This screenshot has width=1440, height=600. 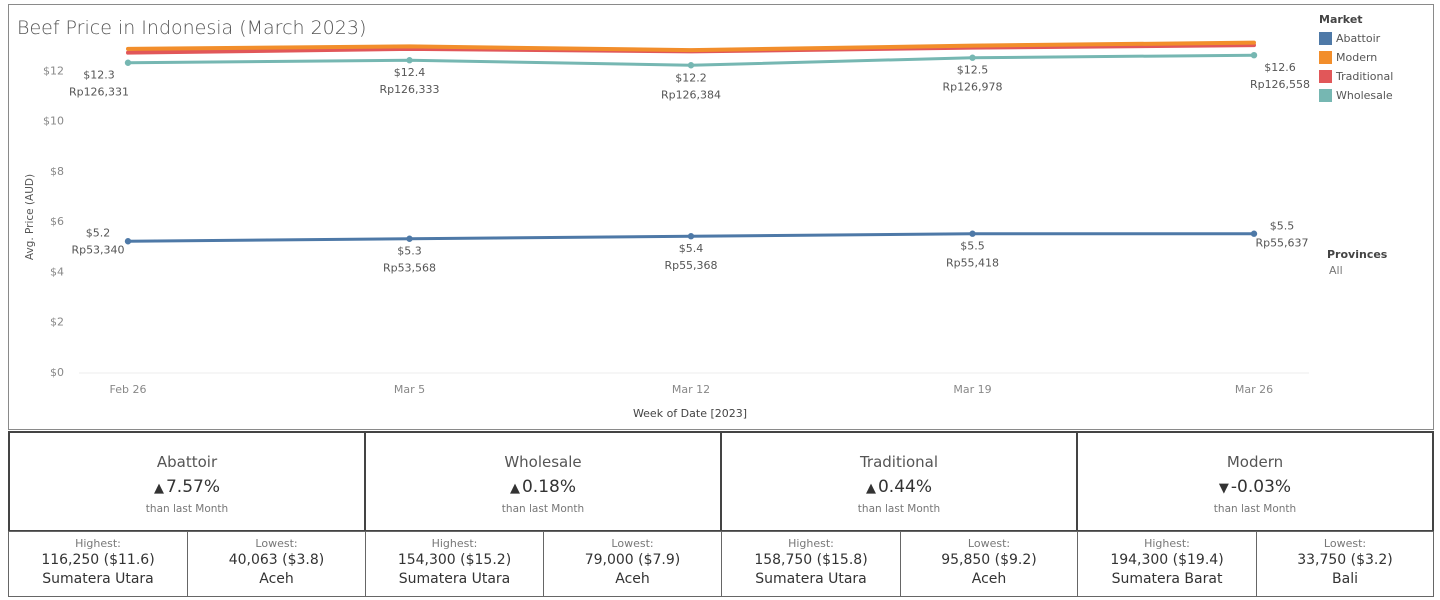 I want to click on data-label-aud: $12.2, so click(x=691, y=77).